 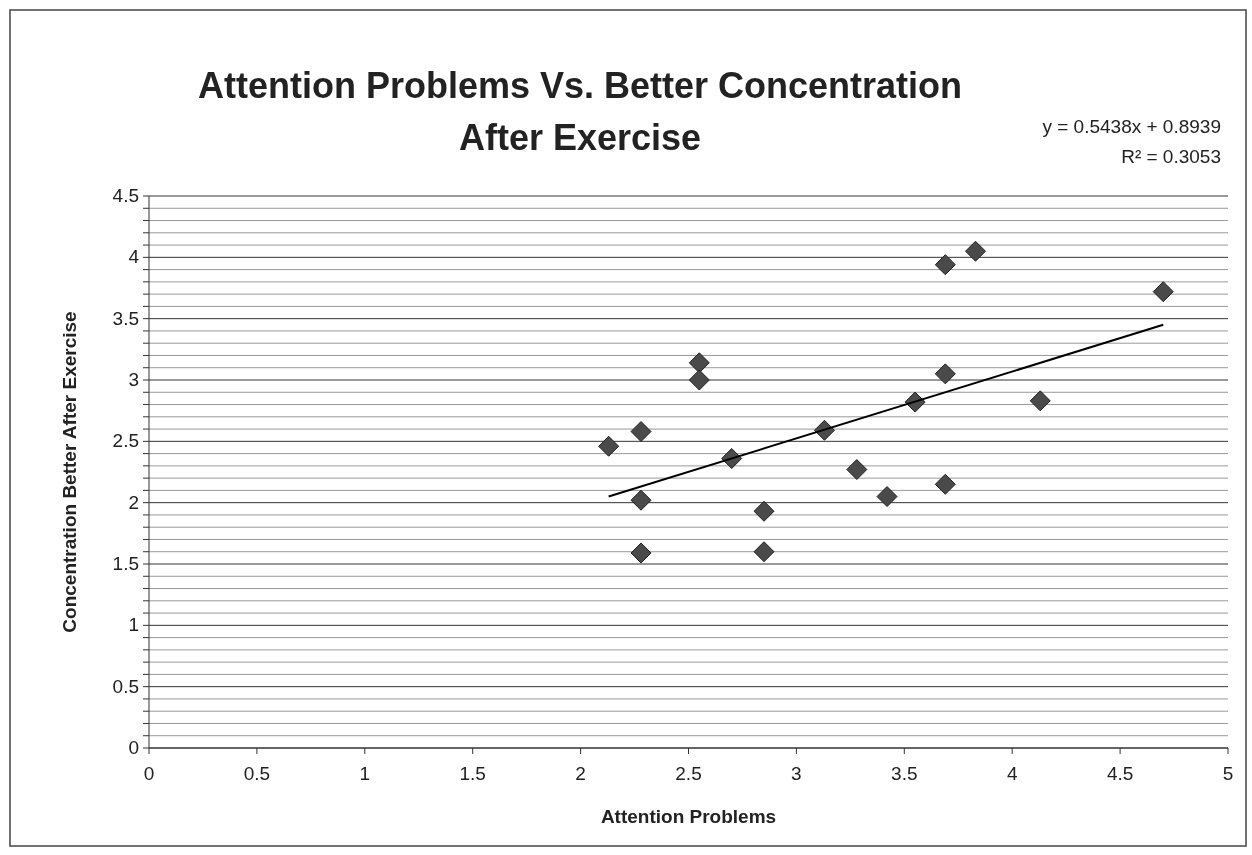 What do you see at coordinates (125, 318) in the screenshot?
I see `y-tick-label: 3.5` at bounding box center [125, 318].